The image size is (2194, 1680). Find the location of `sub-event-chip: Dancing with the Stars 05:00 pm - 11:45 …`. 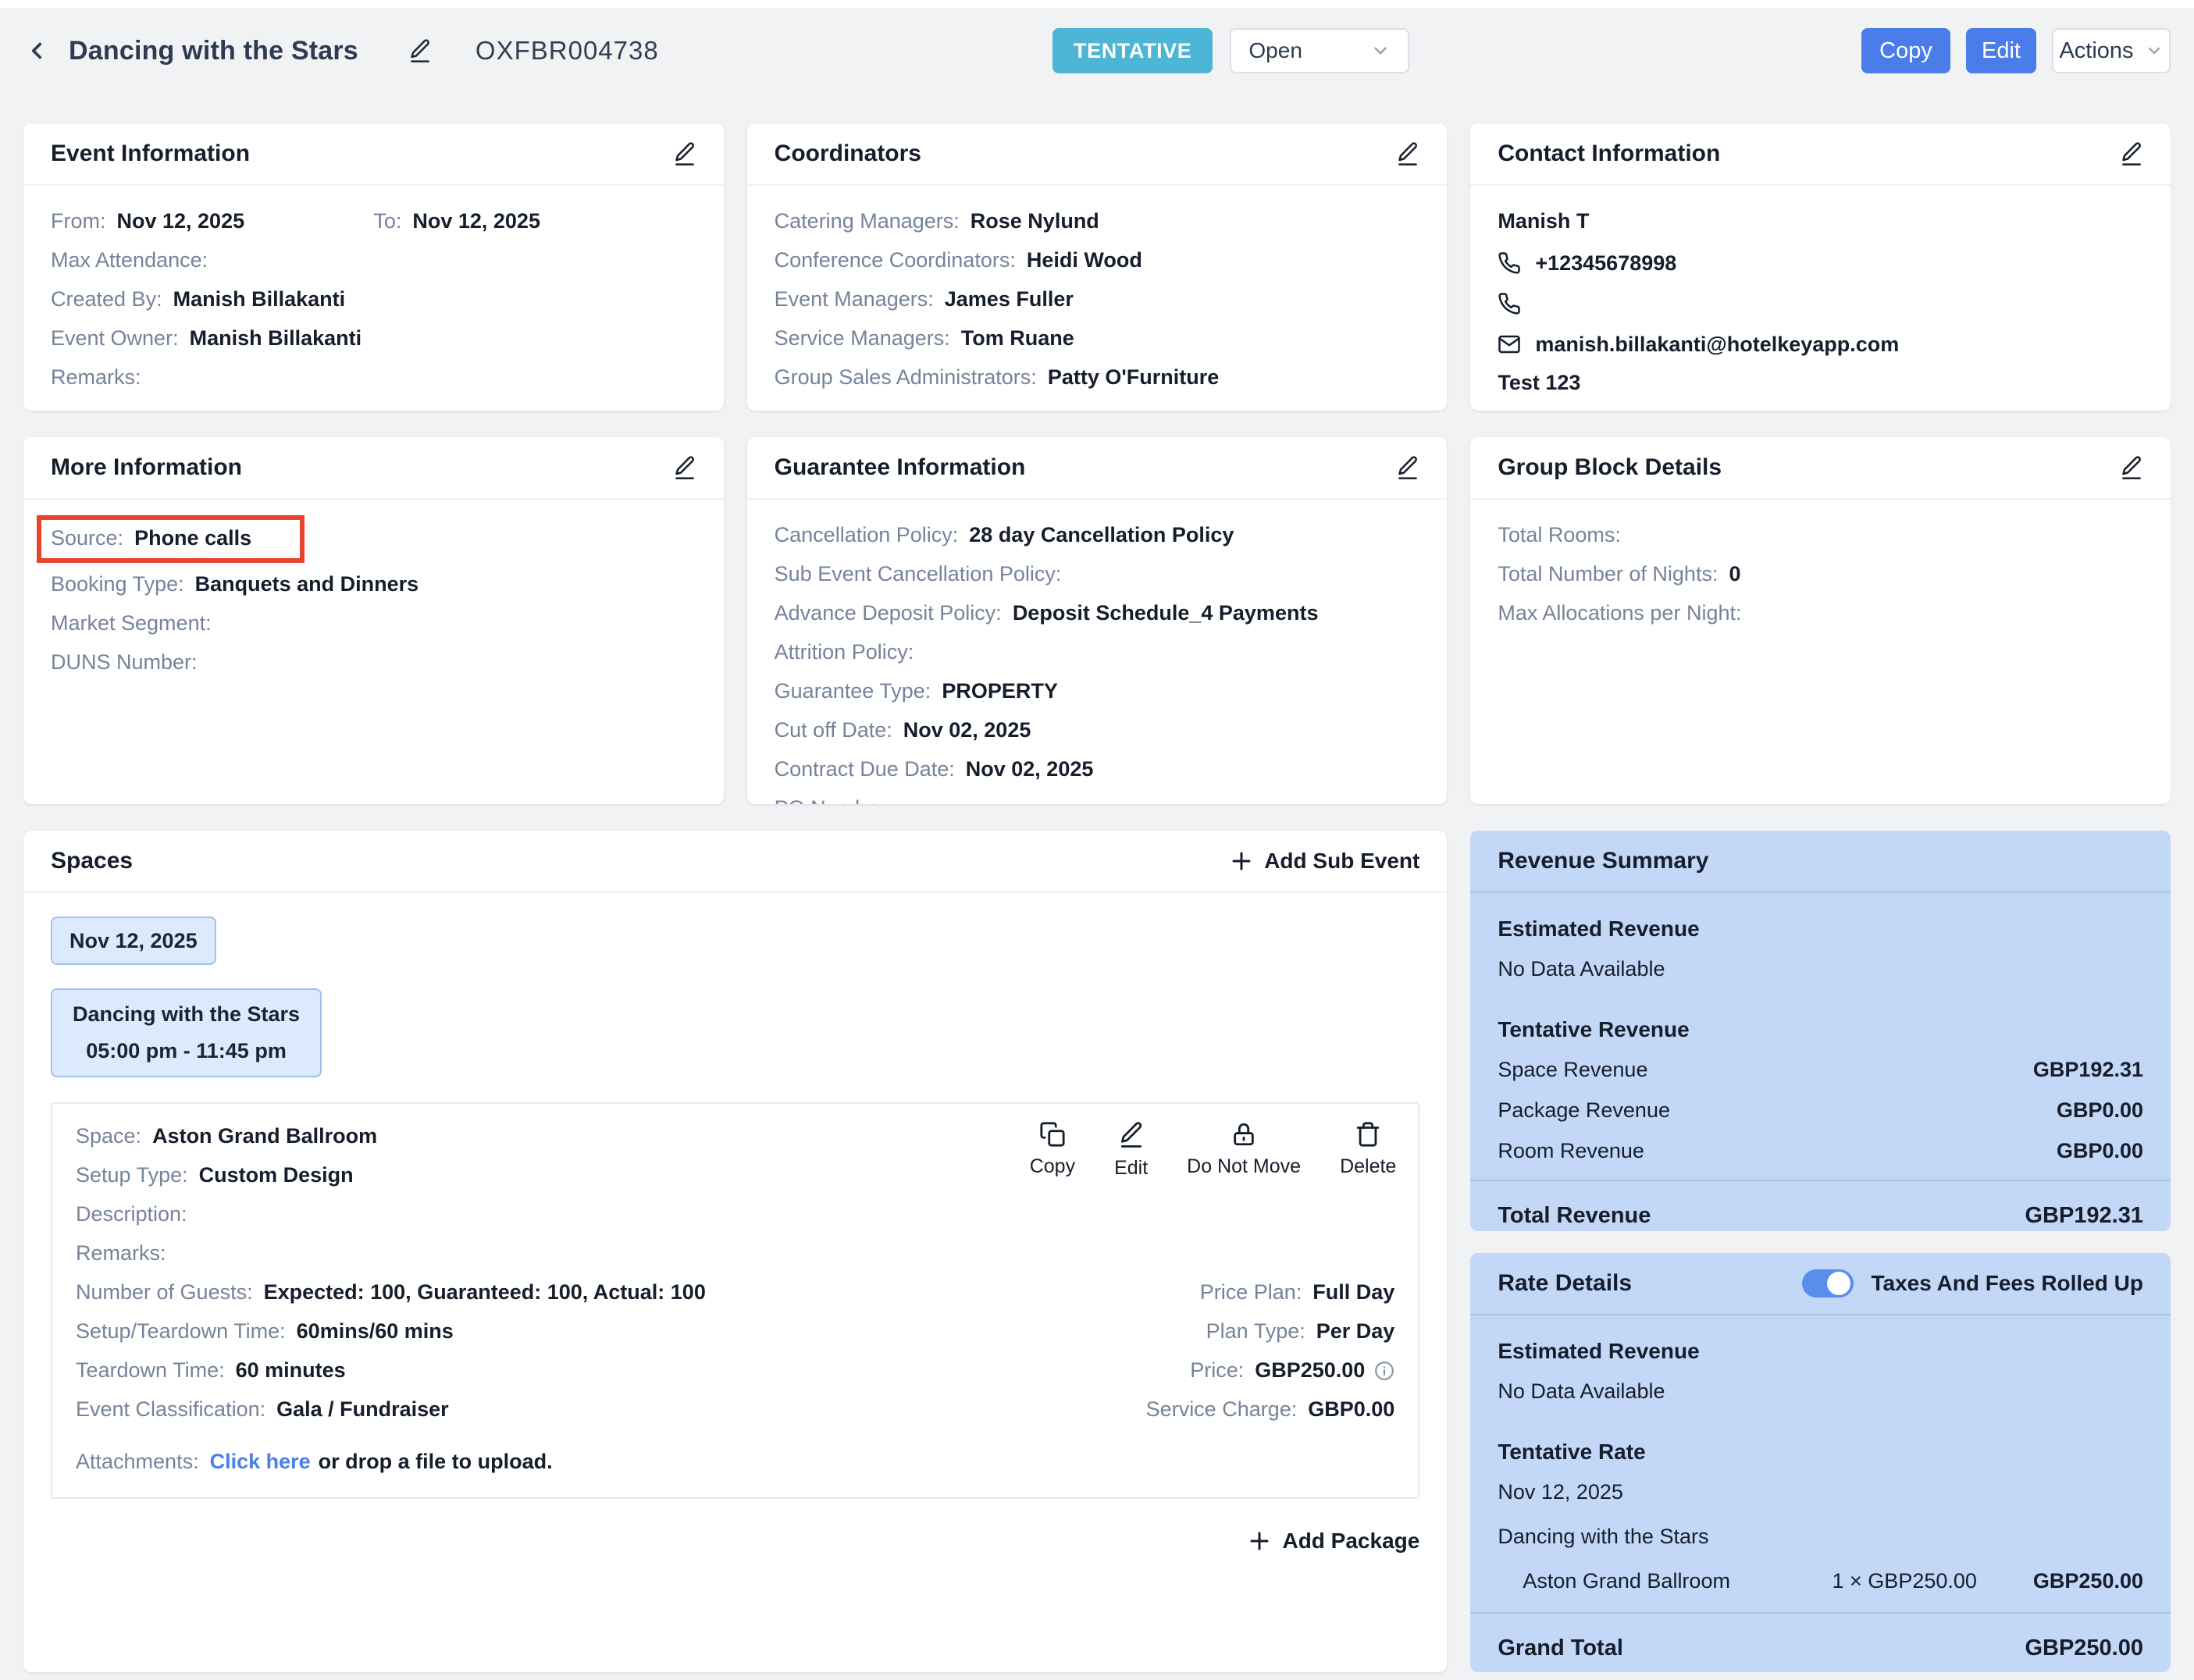

sub-event-chip: Dancing with the Stars 05:00 pm - 11:45 … is located at coordinates (186, 1032).